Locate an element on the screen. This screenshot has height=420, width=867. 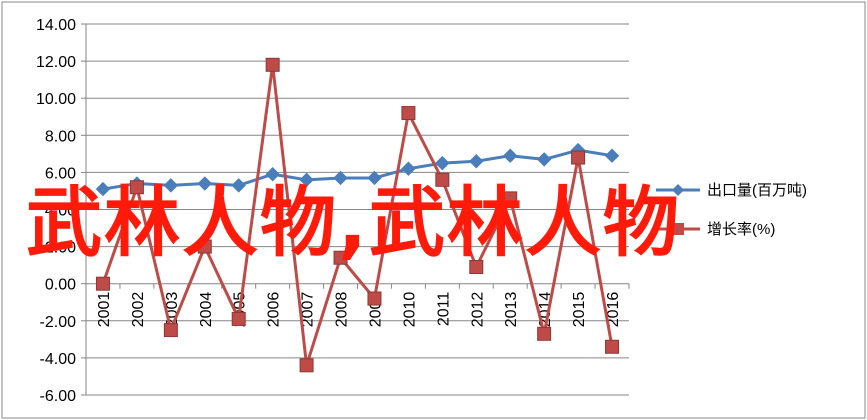
series-line is located at coordinates (357, 169).